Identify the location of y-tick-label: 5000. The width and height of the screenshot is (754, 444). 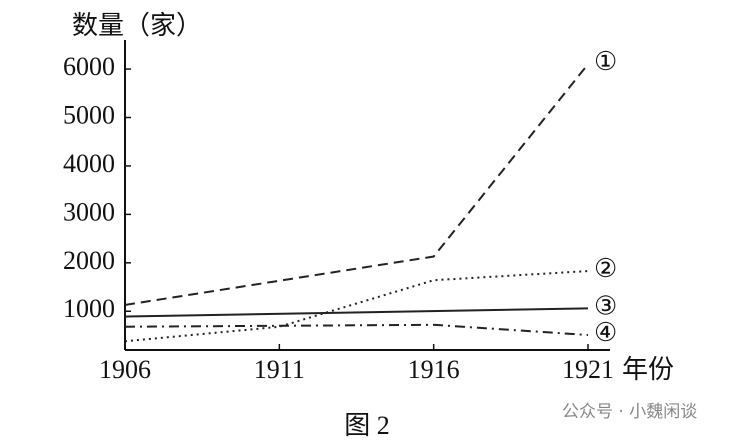
(89, 114).